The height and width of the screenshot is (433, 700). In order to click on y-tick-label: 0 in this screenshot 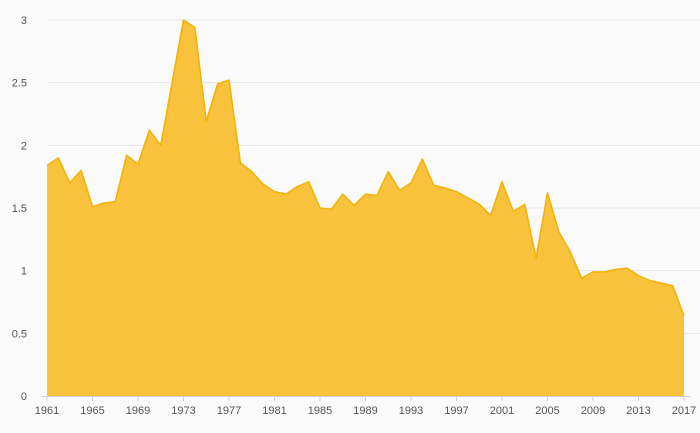, I will do `click(24, 397)`.